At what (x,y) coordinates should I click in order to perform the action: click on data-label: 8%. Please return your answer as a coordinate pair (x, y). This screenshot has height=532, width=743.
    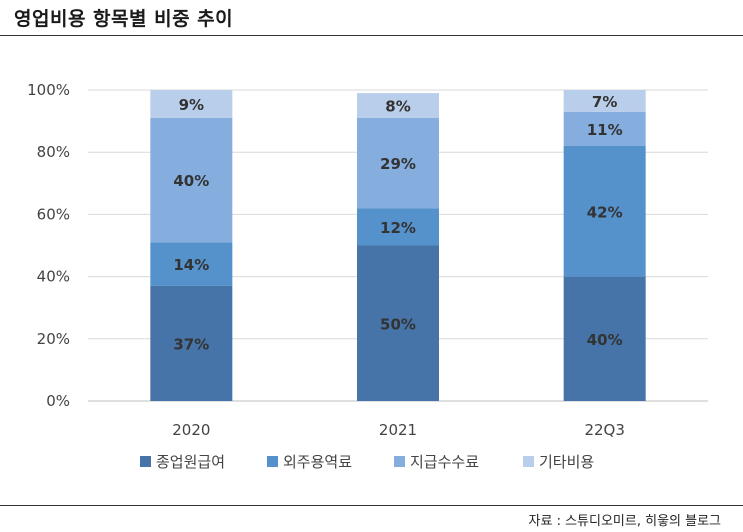
    Looking at the image, I should click on (397, 107).